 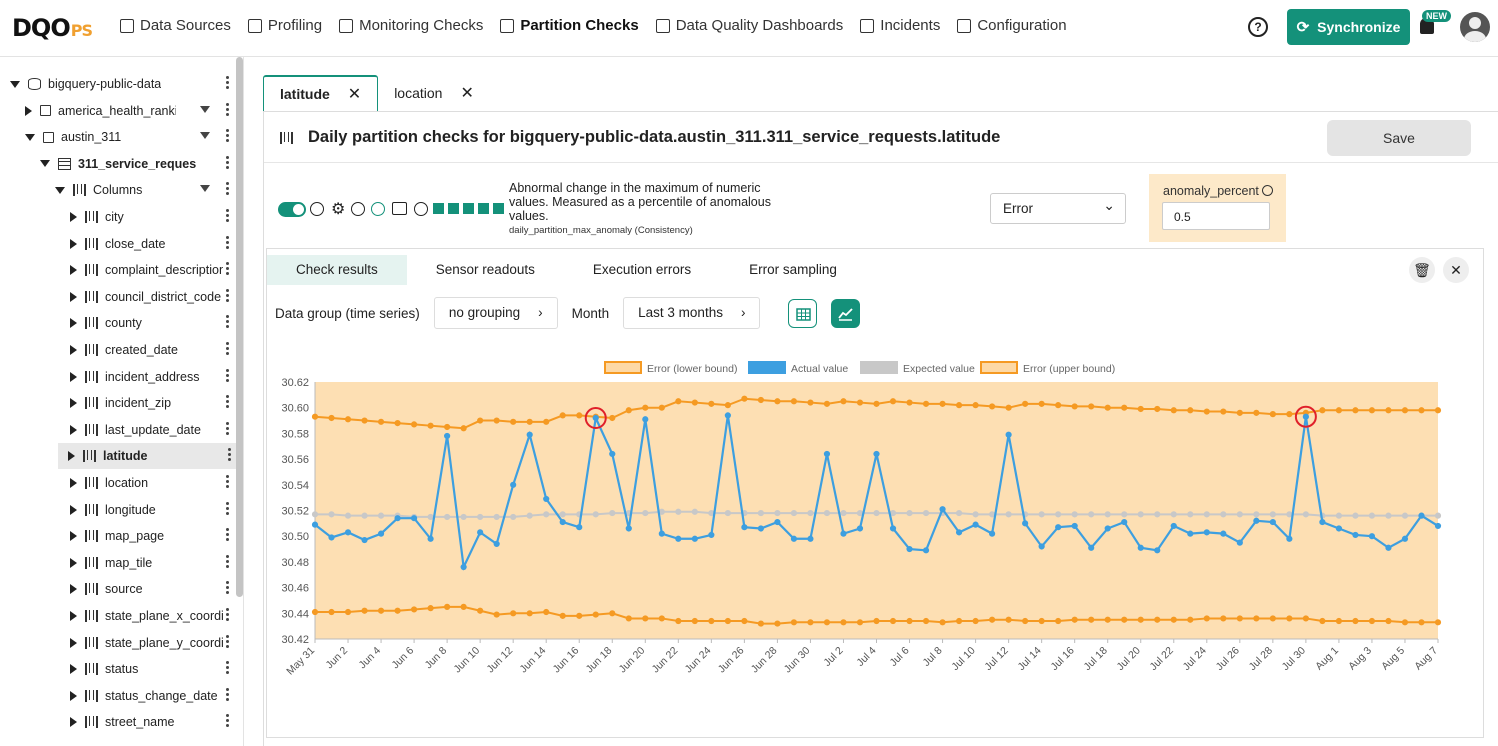 I want to click on tab-location: location ✕, so click(x=434, y=93).